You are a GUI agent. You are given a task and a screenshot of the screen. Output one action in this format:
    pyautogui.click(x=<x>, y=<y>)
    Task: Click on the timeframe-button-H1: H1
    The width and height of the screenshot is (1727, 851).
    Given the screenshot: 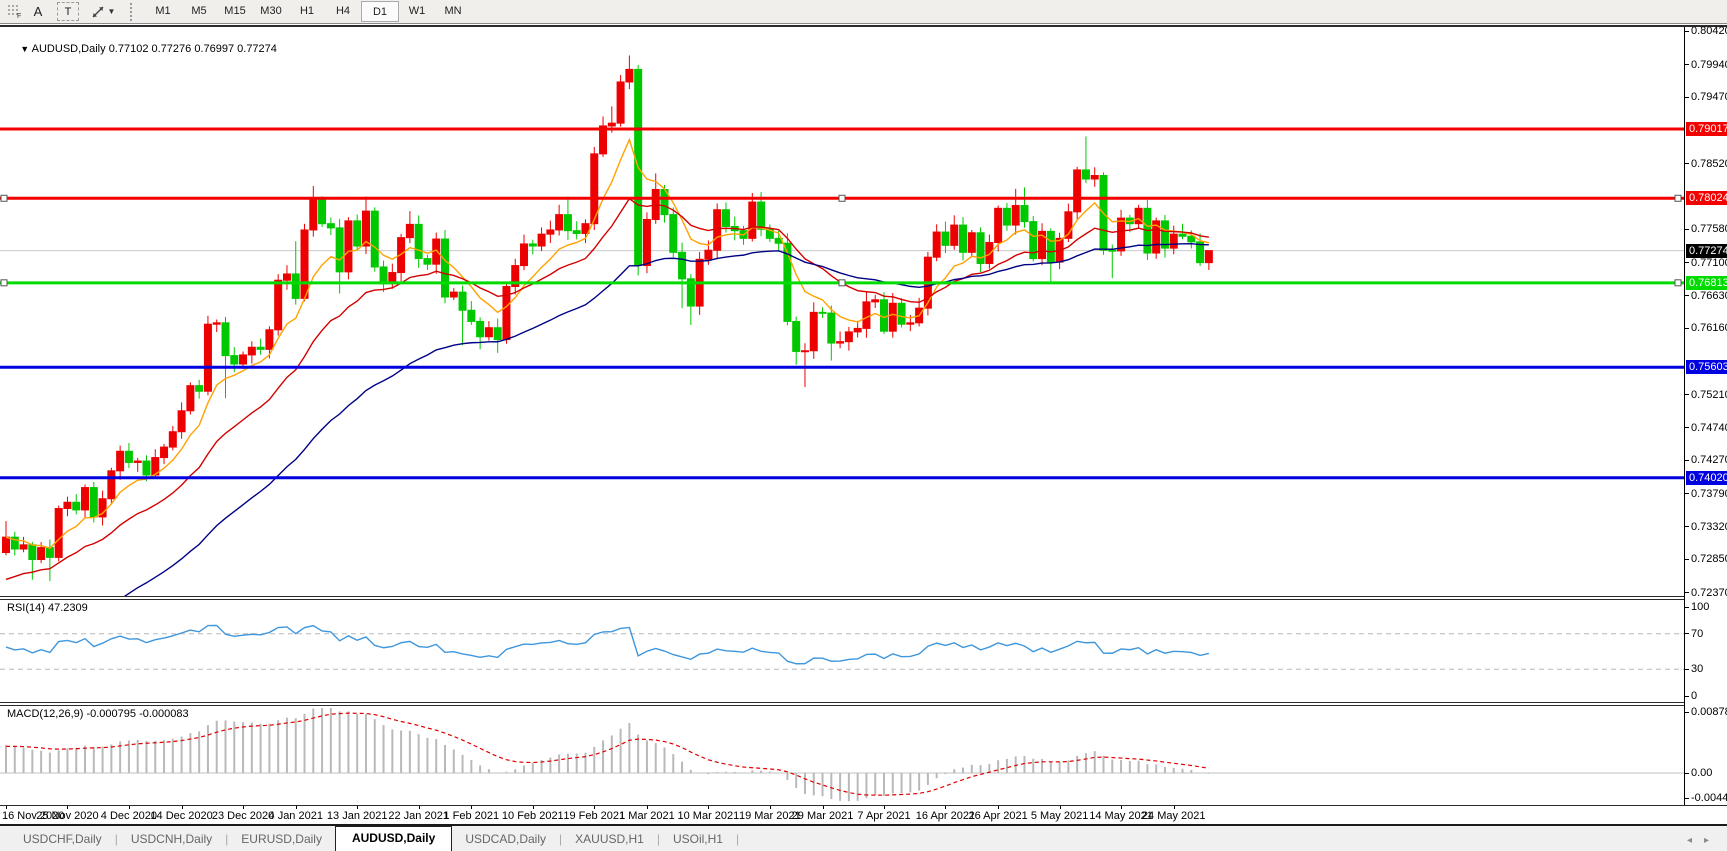 What is the action you would take?
    pyautogui.click(x=307, y=10)
    